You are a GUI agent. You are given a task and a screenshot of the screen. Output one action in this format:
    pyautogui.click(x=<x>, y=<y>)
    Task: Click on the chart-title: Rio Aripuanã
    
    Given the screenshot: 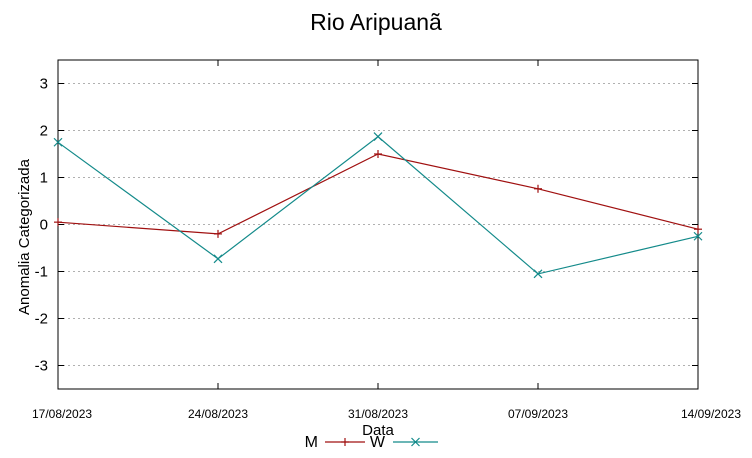 What is the action you would take?
    pyautogui.click(x=376, y=22)
    